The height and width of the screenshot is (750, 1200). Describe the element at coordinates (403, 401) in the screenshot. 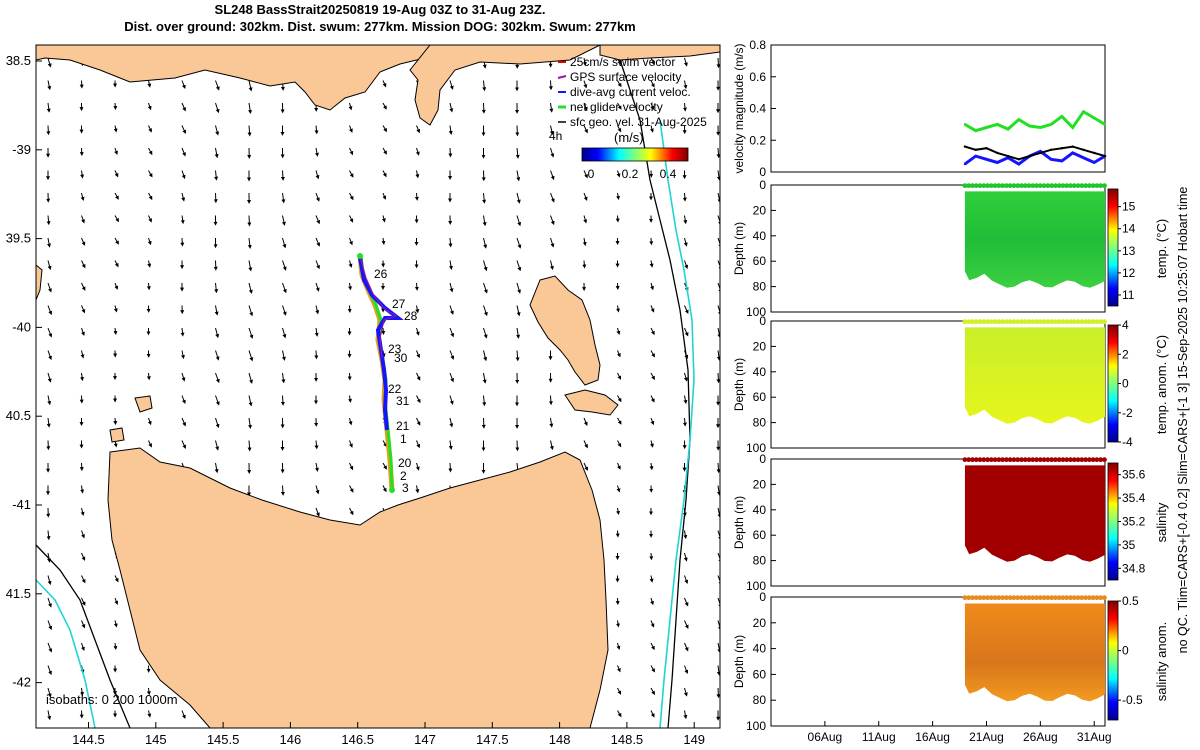

I see `track-day-label: 31` at that location.